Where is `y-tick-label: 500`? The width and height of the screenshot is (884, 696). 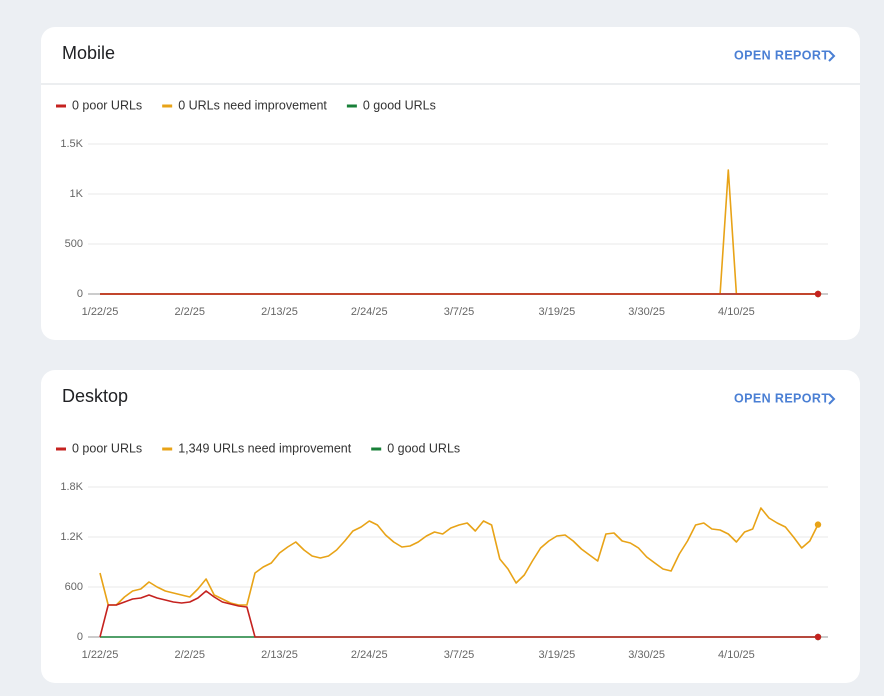 y-tick-label: 500 is located at coordinates (74, 244).